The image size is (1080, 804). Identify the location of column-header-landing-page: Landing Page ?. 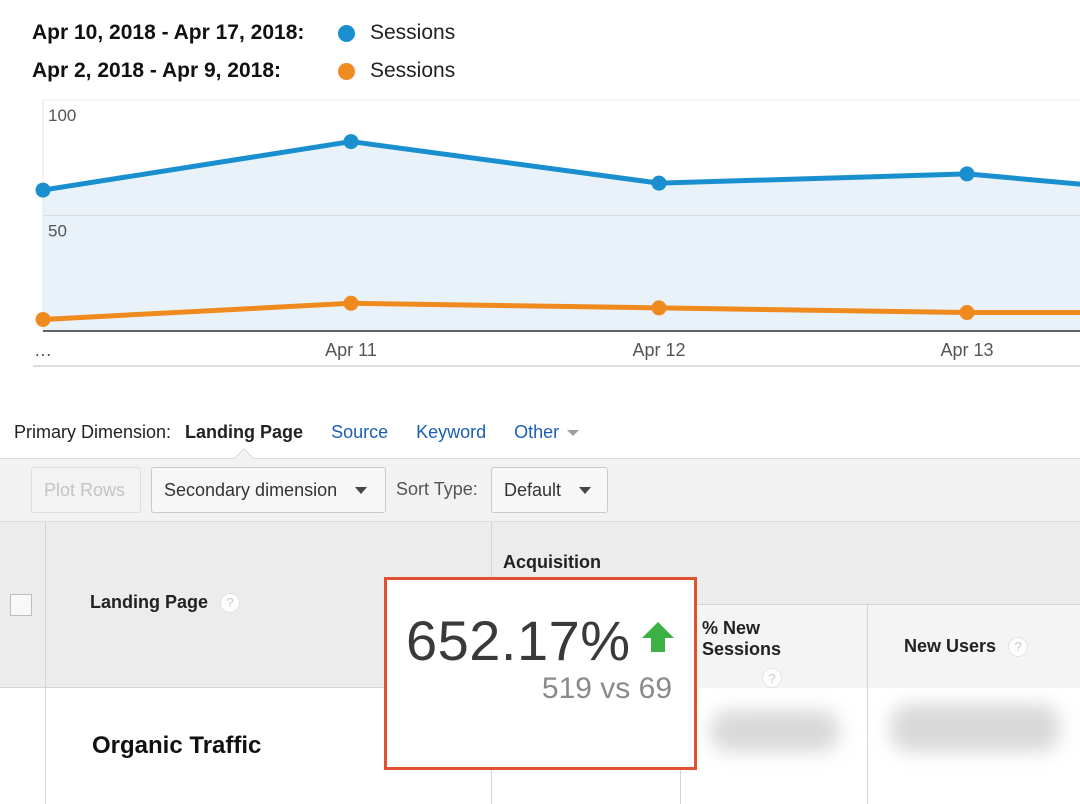
(165, 602).